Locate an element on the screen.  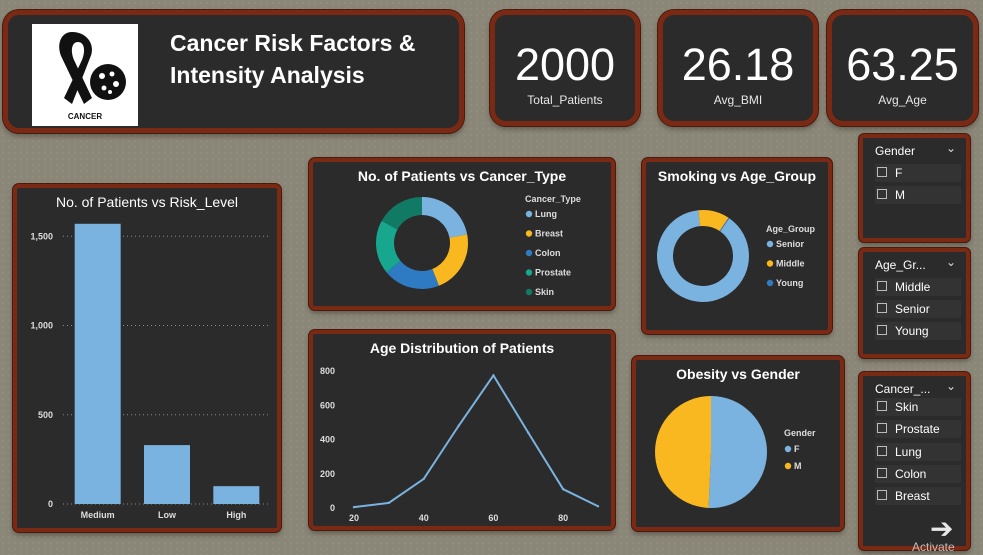
kpi-label: Total_Patients is located at coordinates (565, 100).